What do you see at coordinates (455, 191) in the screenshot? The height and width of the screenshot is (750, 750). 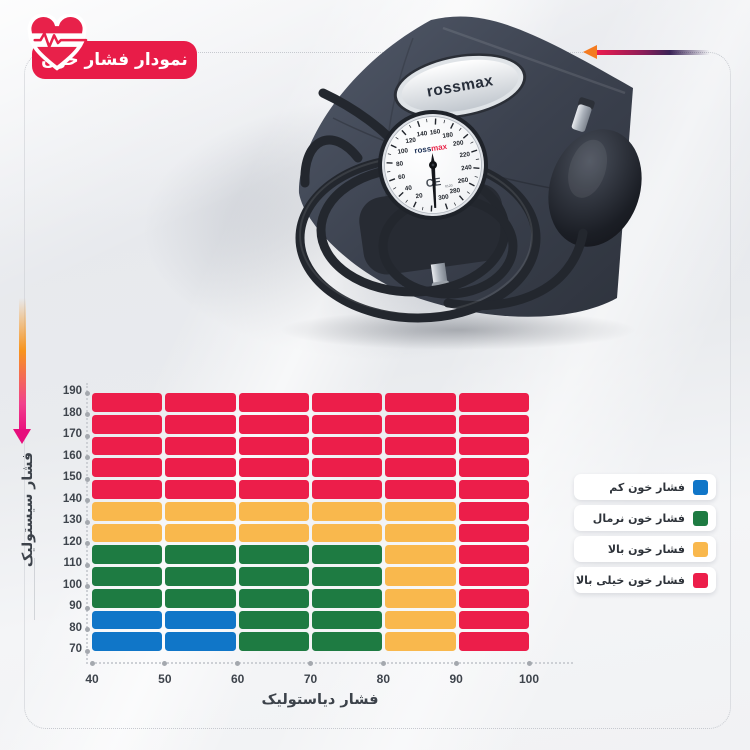 I see `dial-number: 280` at bounding box center [455, 191].